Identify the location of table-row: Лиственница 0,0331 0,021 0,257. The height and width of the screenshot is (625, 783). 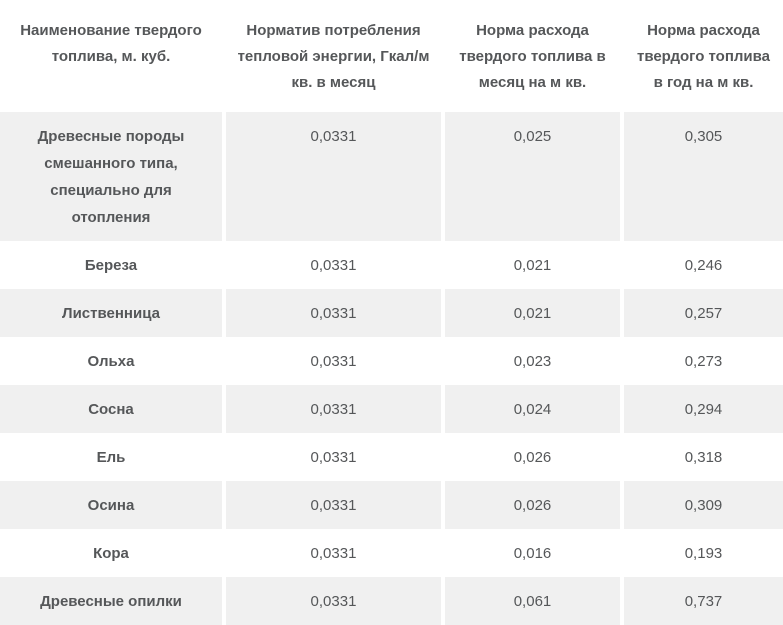
(391, 313).